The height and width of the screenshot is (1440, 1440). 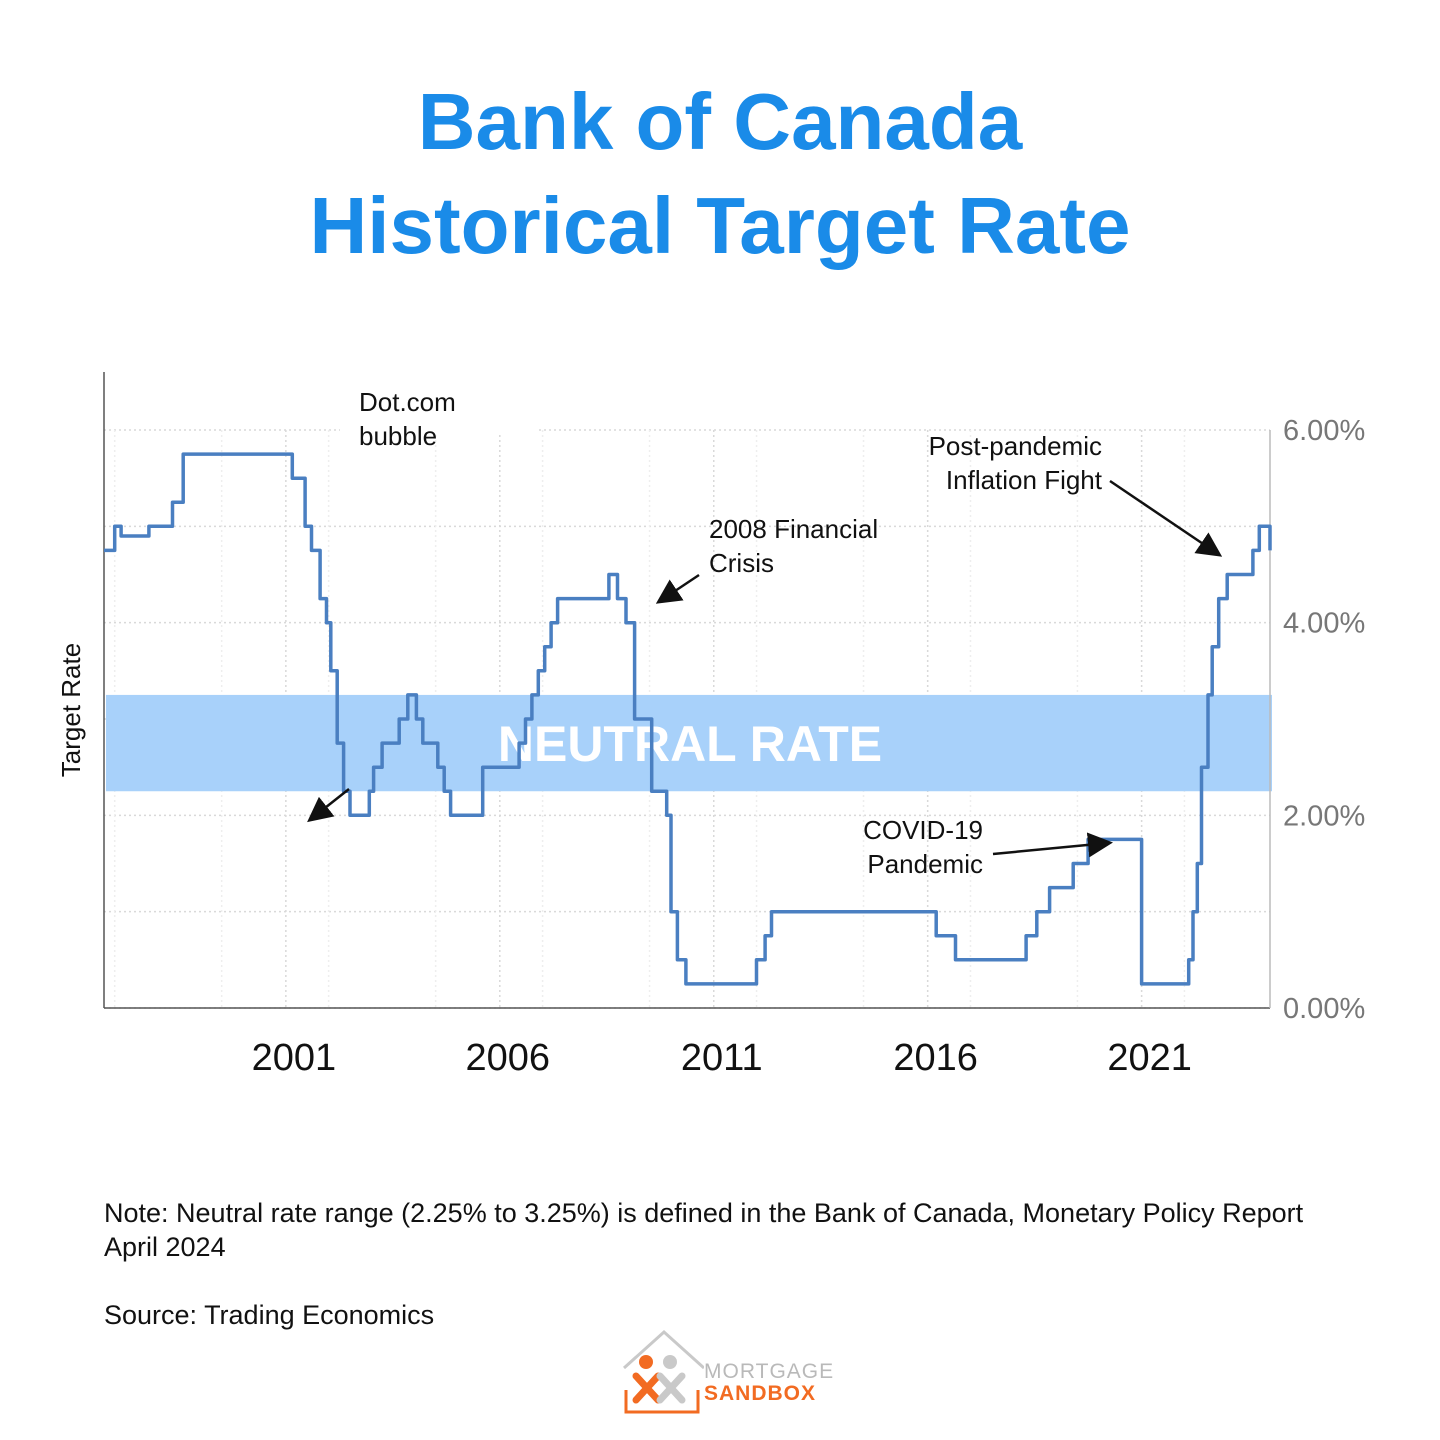 What do you see at coordinates (1015, 446) in the screenshot?
I see `annotation-text: Post-pandemic` at bounding box center [1015, 446].